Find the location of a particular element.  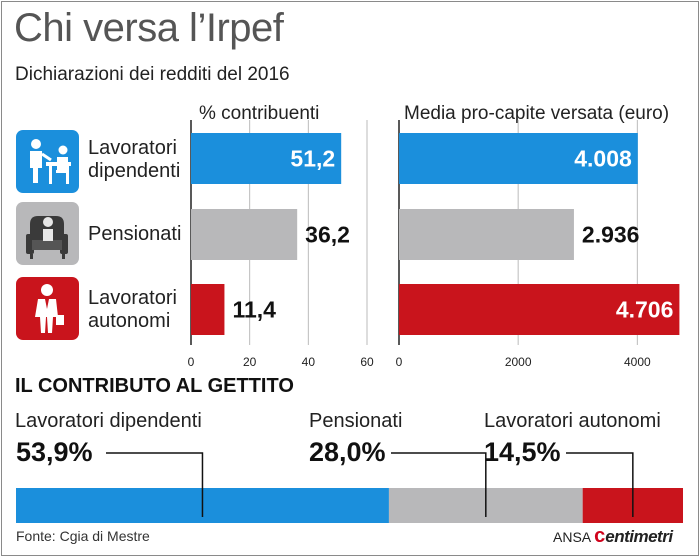

pct-tick-label: 40 is located at coordinates (309, 362).